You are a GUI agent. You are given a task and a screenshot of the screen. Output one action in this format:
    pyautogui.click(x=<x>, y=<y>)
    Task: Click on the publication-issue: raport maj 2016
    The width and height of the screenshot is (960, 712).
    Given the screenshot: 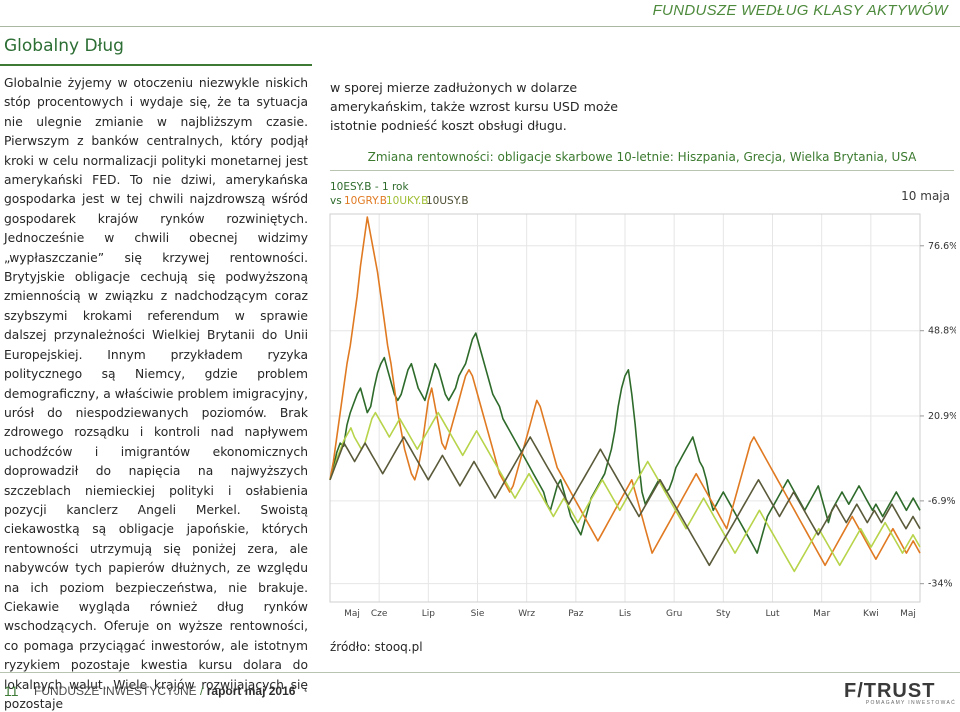 What is the action you would take?
    pyautogui.click(x=251, y=691)
    